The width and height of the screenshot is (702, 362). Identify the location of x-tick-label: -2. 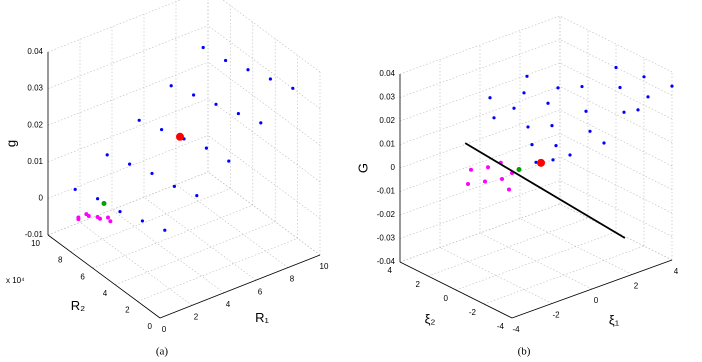
(556, 315).